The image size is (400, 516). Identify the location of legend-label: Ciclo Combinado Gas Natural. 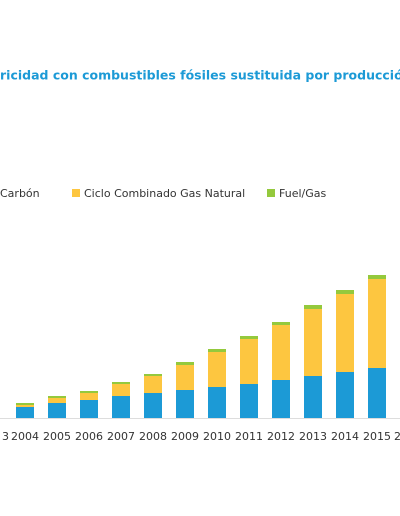
(164, 193).